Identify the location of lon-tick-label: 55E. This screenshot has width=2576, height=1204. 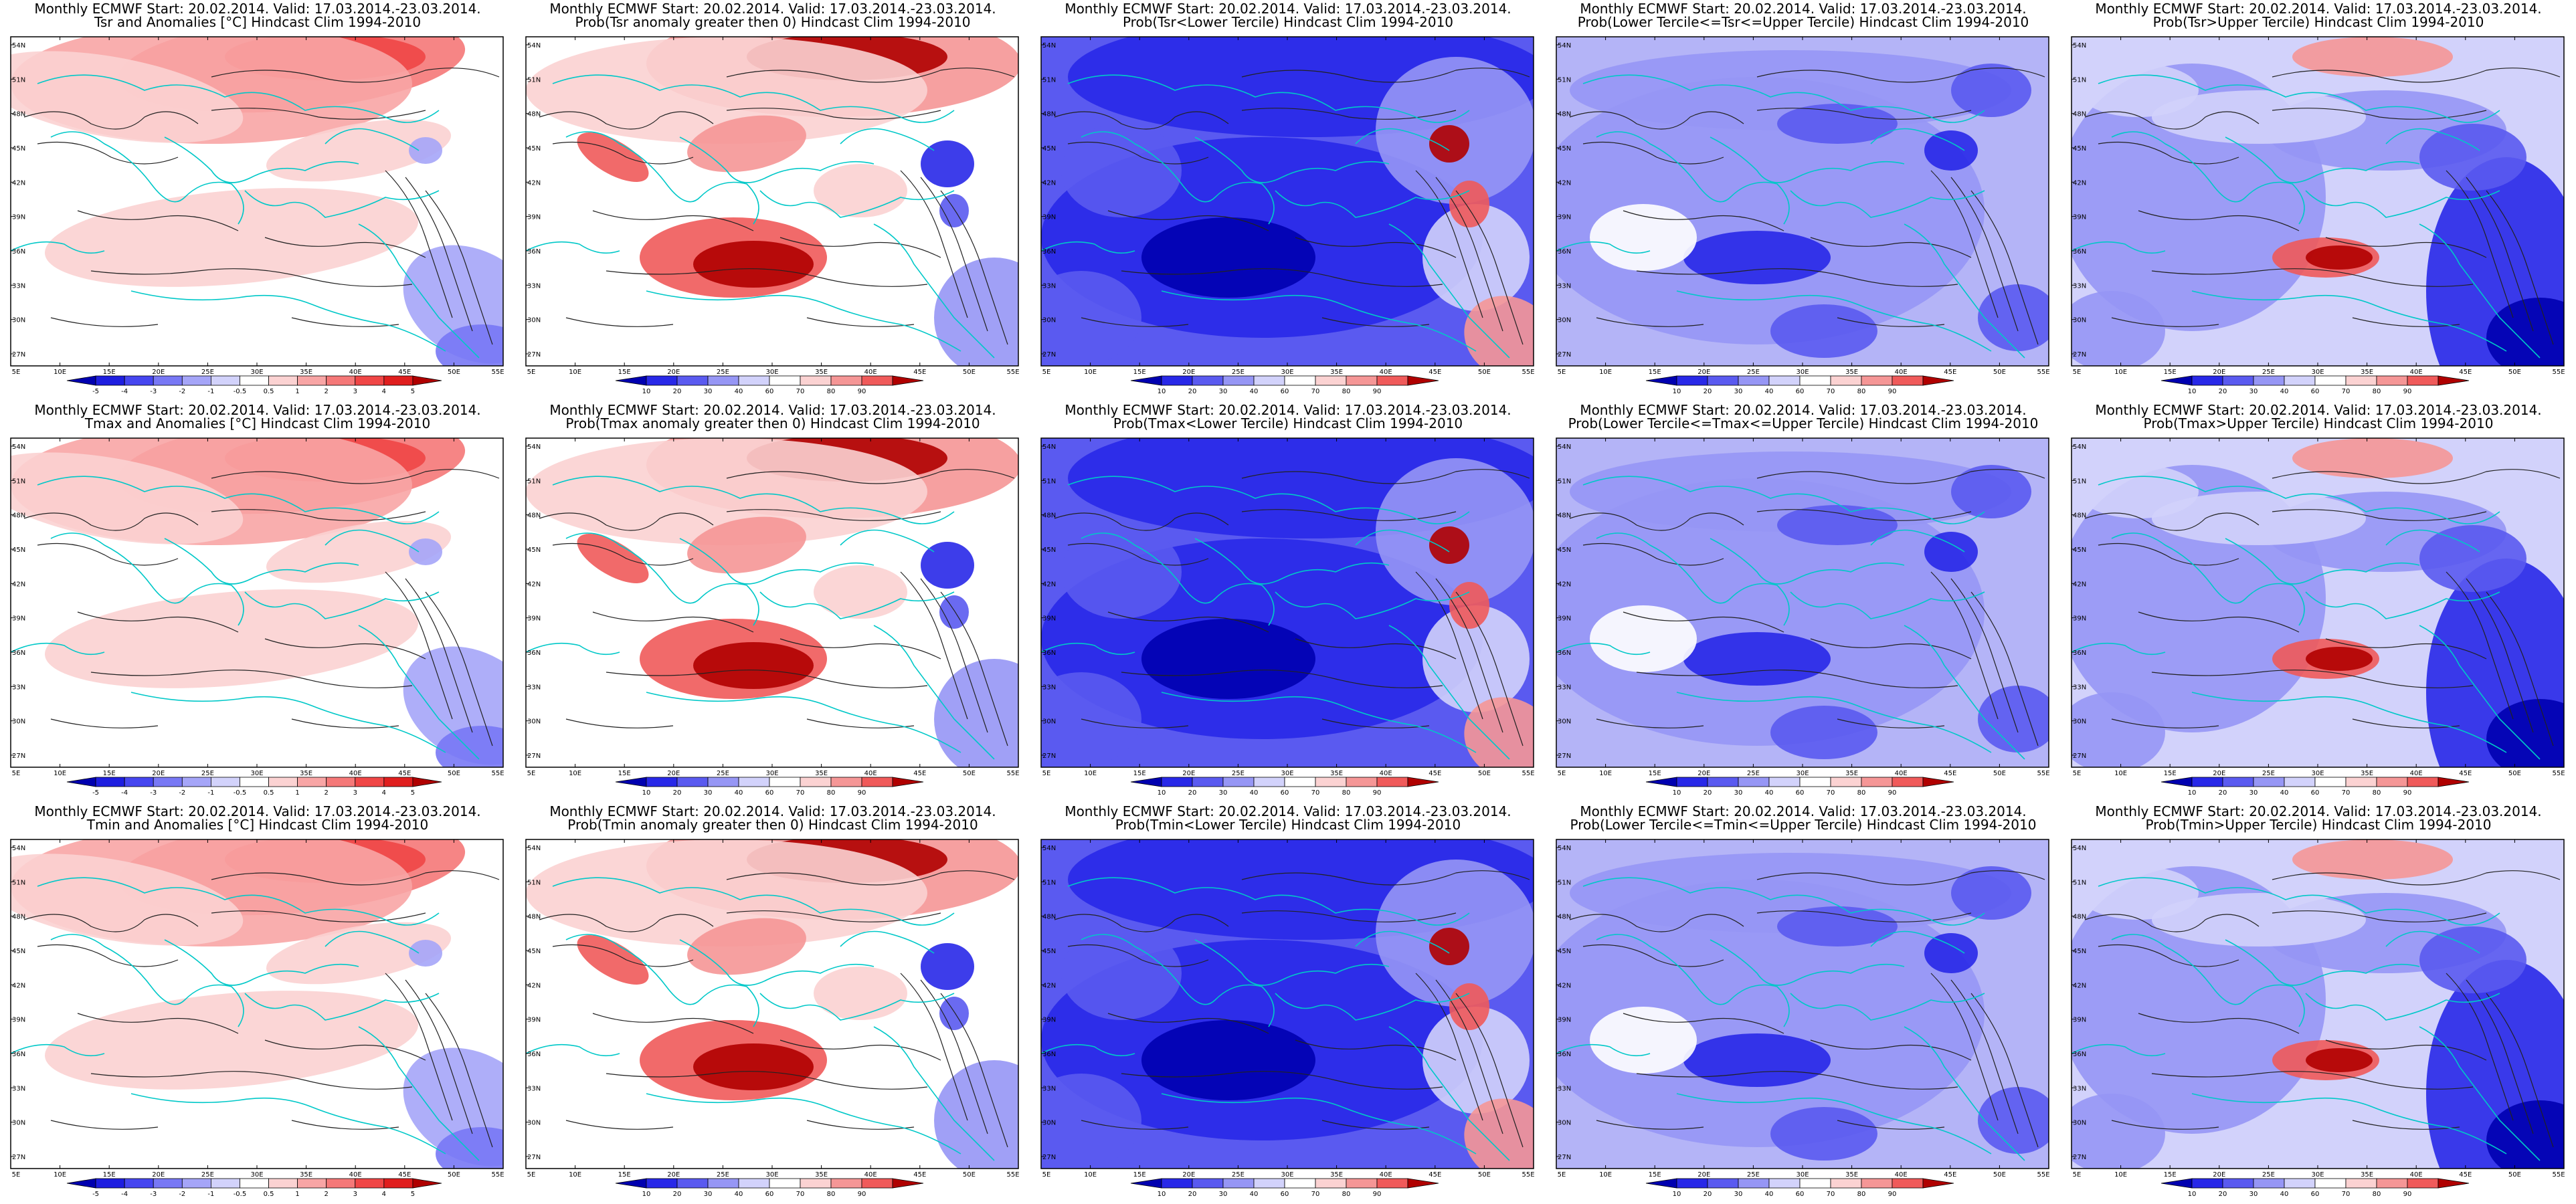
(2558, 773).